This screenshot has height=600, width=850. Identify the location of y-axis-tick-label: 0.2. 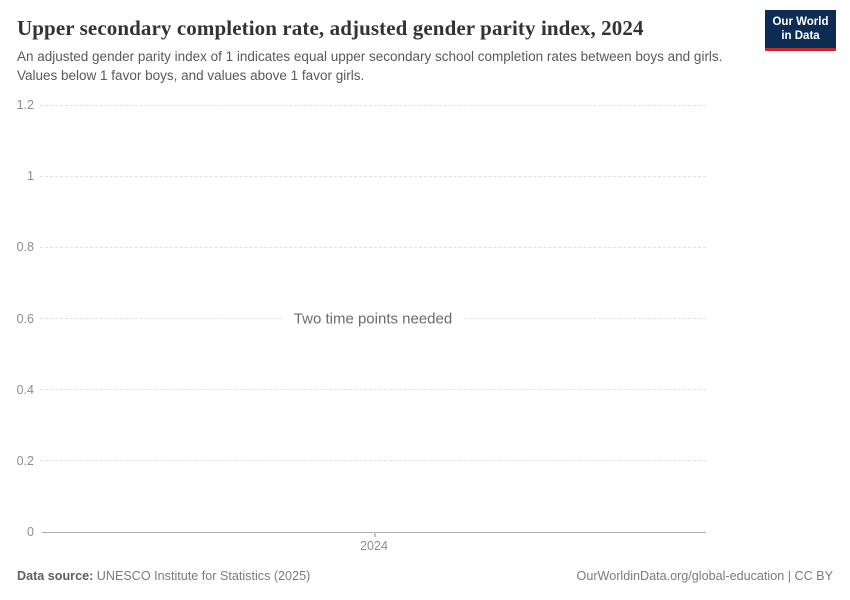
(25, 460).